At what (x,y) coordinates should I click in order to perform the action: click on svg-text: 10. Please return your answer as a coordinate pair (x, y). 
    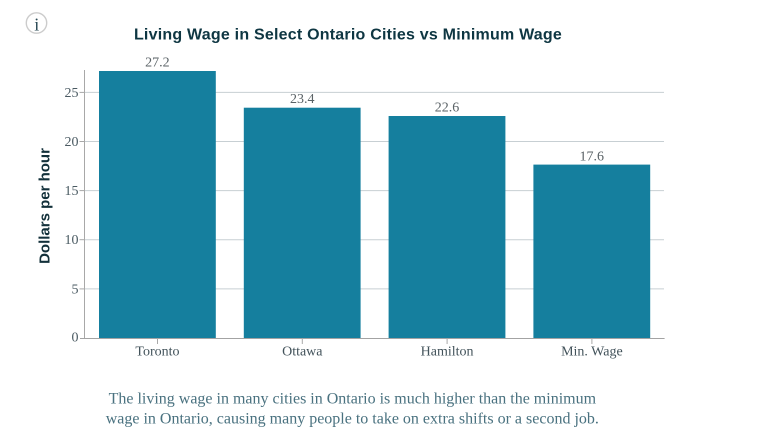
    Looking at the image, I should click on (72, 240).